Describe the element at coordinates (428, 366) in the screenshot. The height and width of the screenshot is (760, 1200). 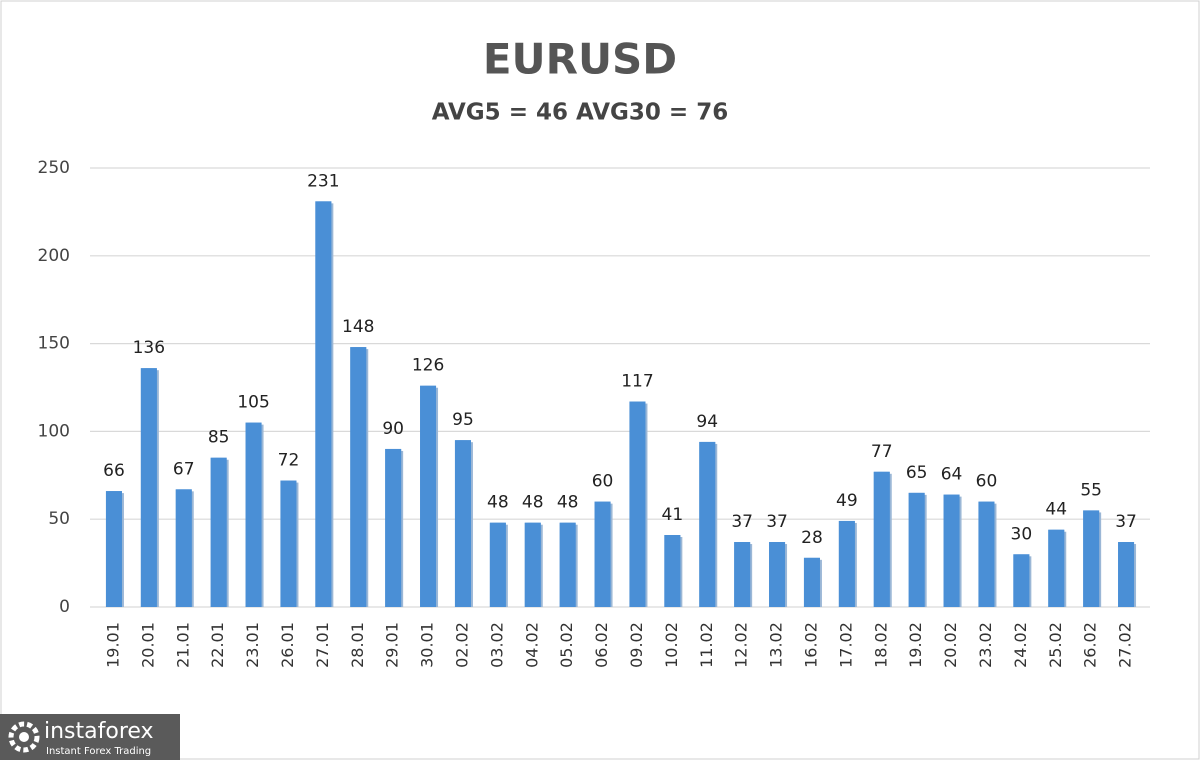
I see `data-label: 126` at that location.